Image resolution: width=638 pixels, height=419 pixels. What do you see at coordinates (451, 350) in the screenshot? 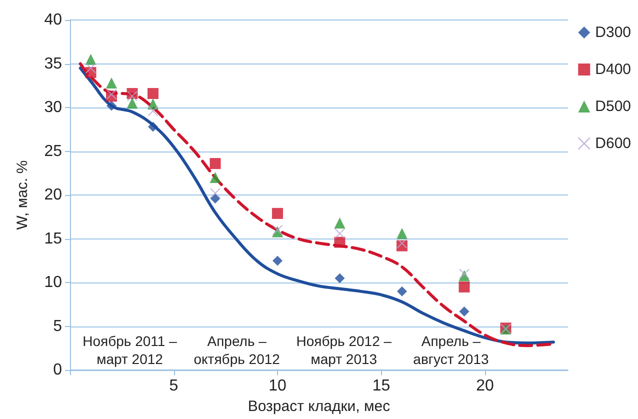
I see `annotation: Апрель – август 2013` at bounding box center [451, 350].